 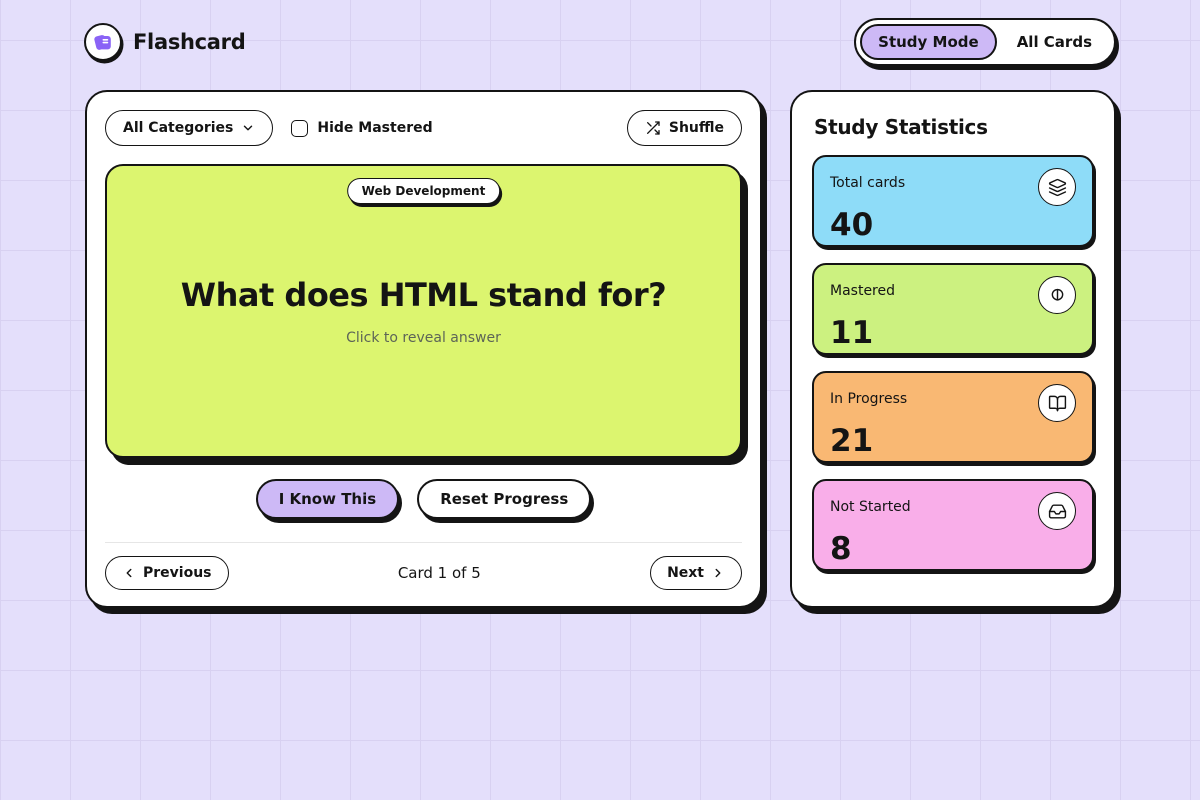 I want to click on hide-mastered-toggle: Hide Mastered, so click(x=362, y=128).